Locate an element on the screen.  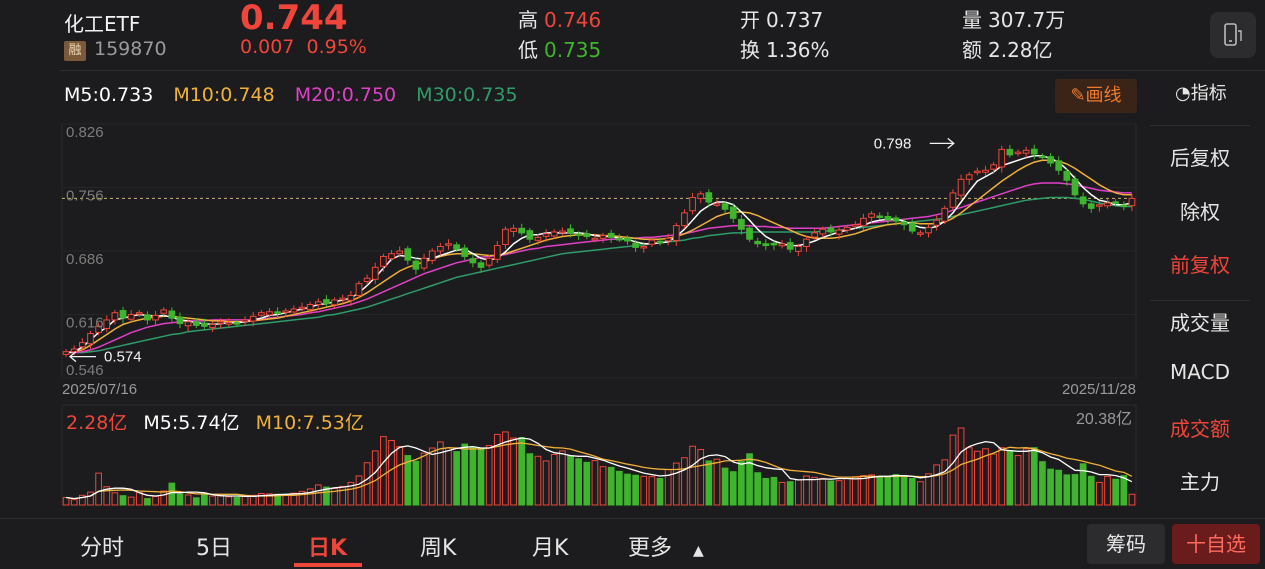
draw-line-button: ✎画线 is located at coordinates (1096, 96).